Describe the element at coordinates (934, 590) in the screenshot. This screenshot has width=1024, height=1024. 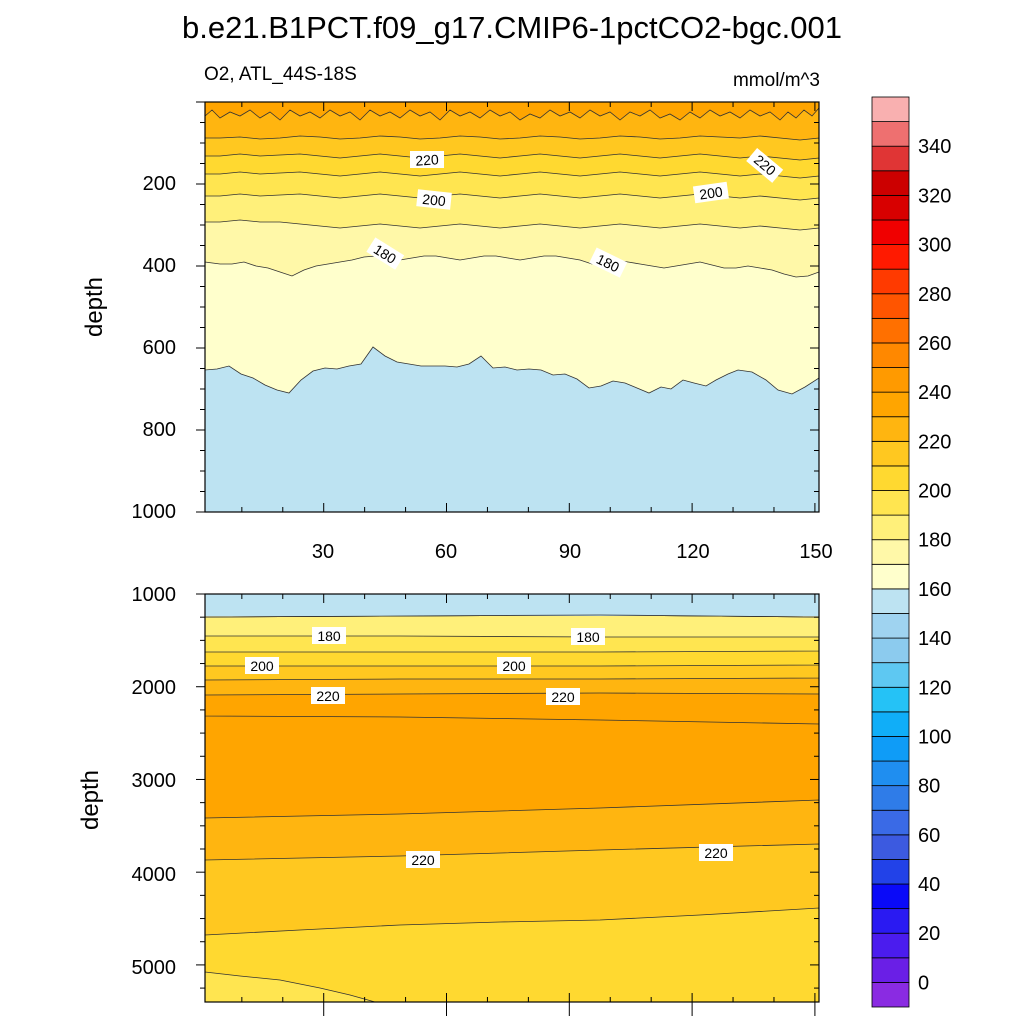
I see `colorbar-tick-label: 160` at that location.